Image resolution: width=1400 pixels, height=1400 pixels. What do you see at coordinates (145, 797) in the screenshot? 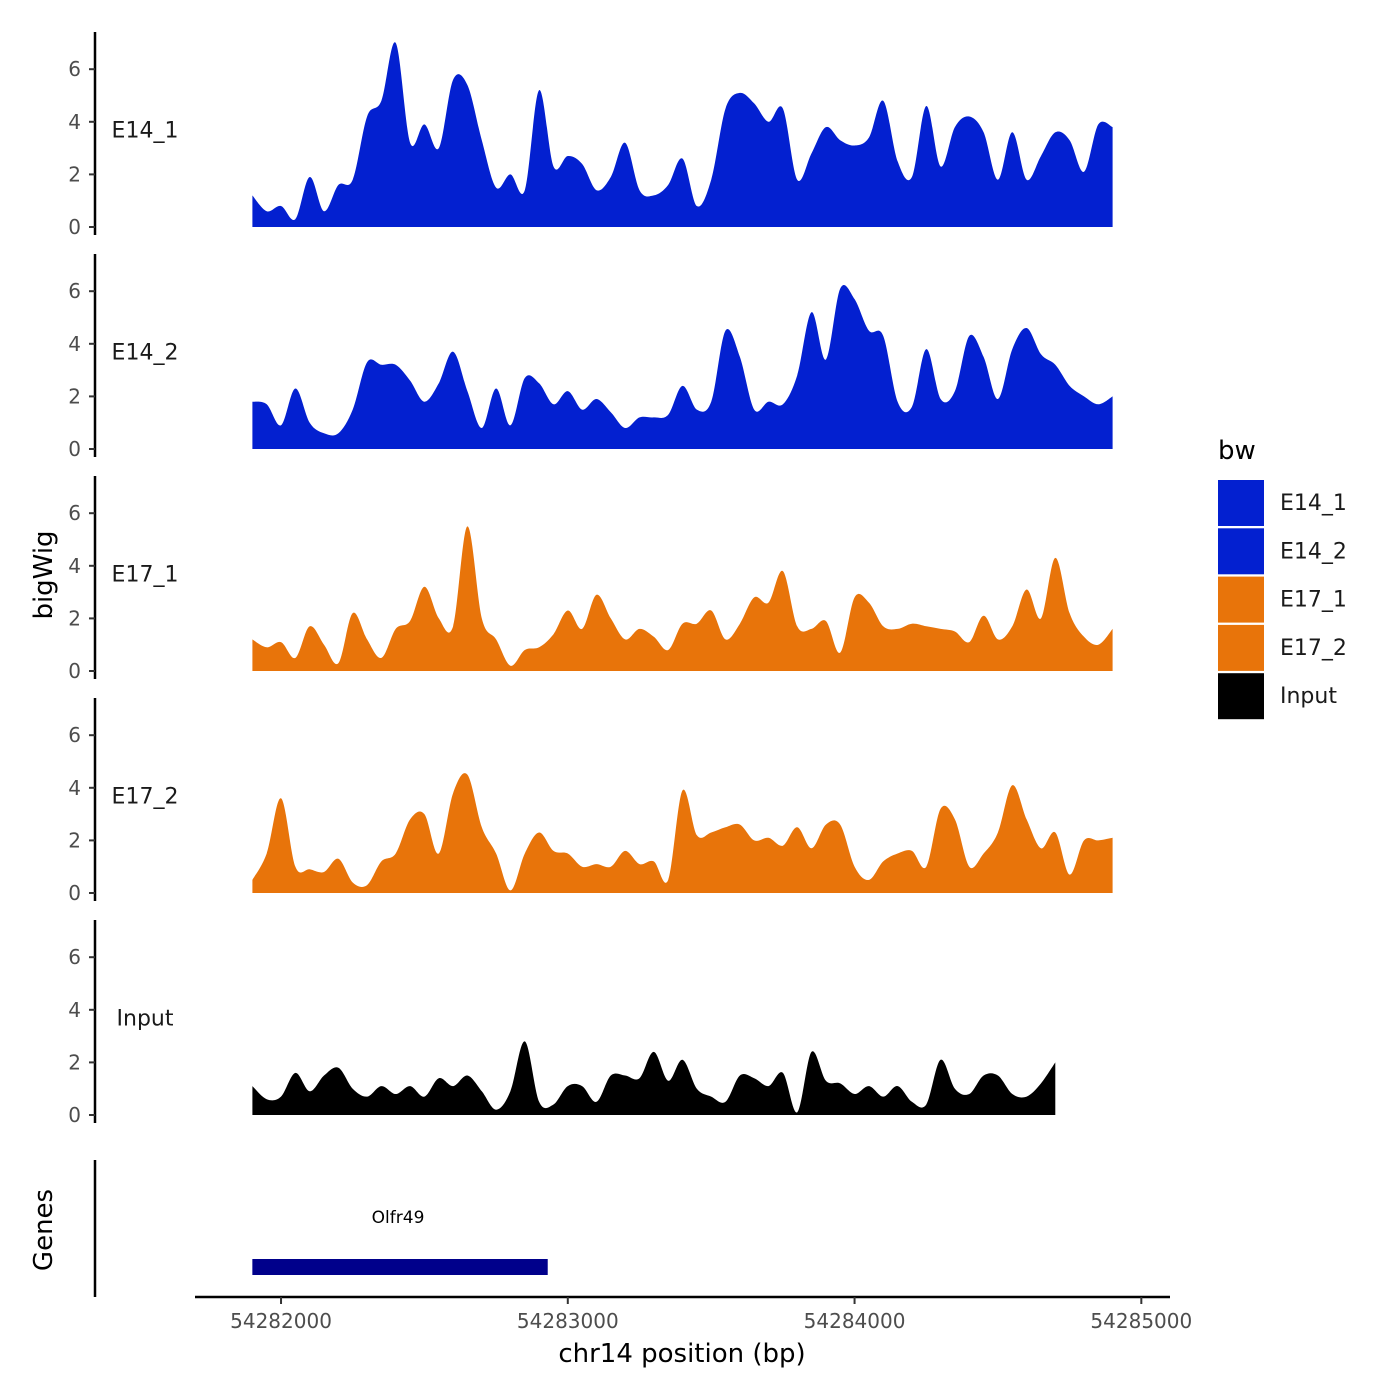
I see `track-label: E17_2` at bounding box center [145, 797].